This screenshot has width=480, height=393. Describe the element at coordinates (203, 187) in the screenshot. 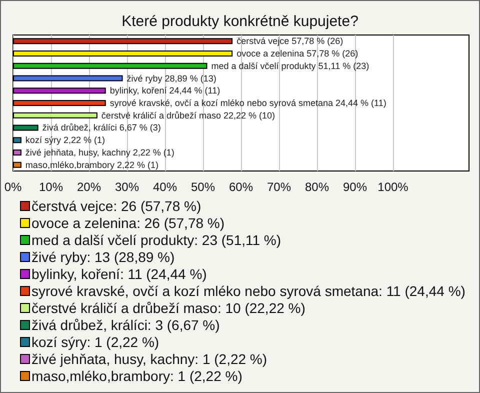

I see `x-tick-label: 50%` at that location.